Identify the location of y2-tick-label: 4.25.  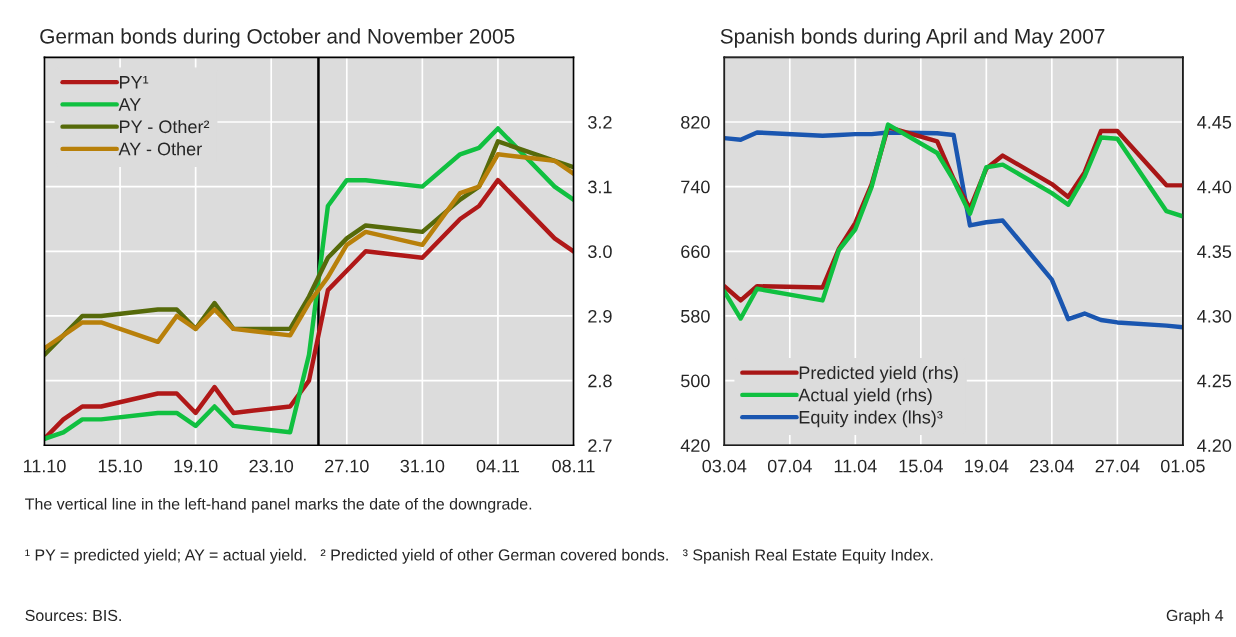
(1214, 381).